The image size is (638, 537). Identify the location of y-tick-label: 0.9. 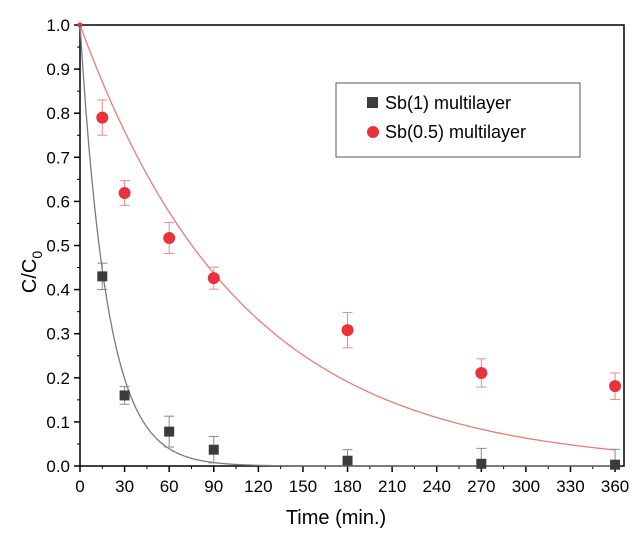
(58, 69).